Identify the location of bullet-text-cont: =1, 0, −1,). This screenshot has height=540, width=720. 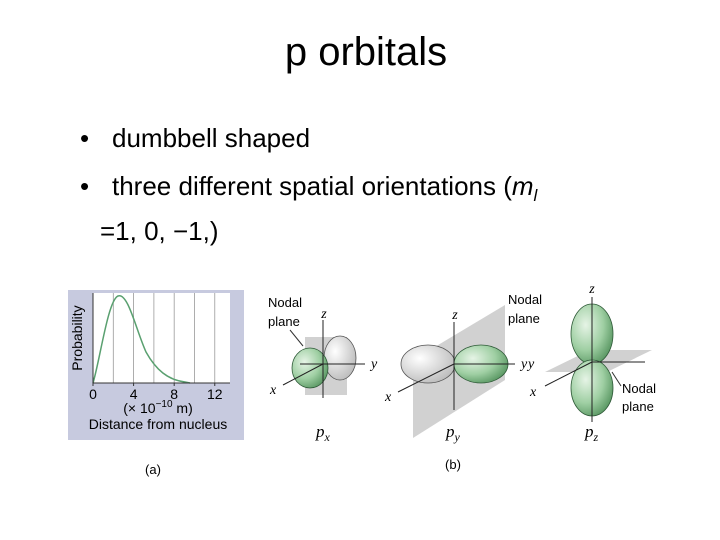
(159, 231).